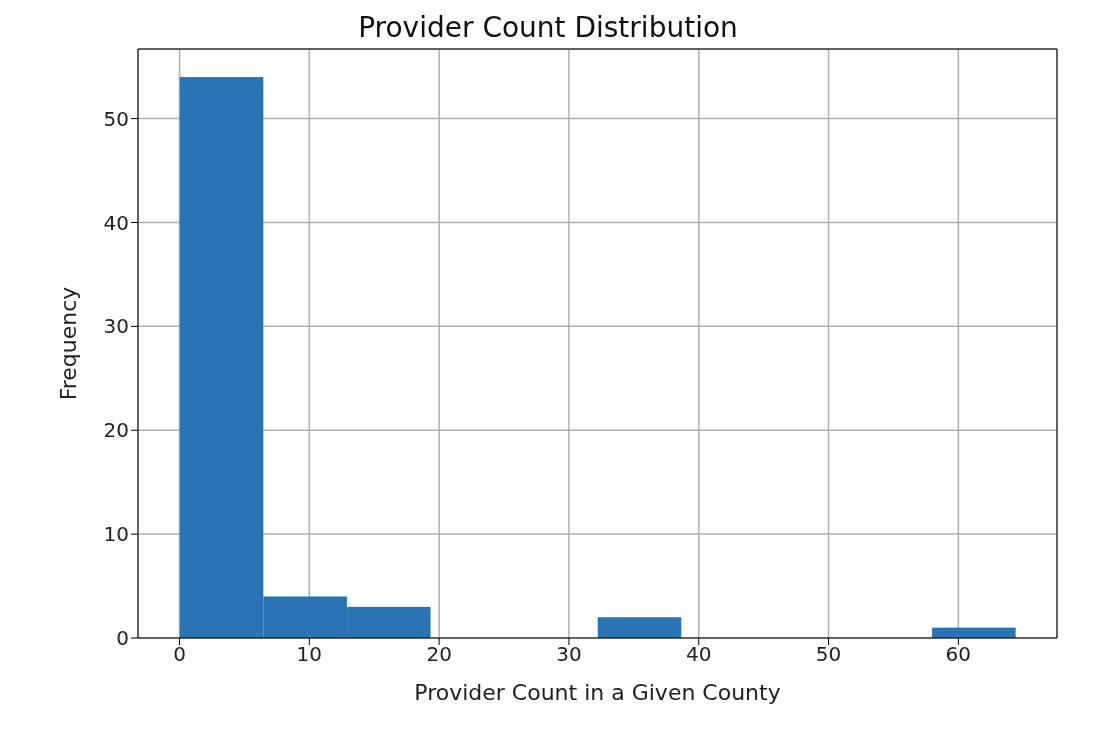  I want to click on y-tick-label: 10, so click(116, 534).